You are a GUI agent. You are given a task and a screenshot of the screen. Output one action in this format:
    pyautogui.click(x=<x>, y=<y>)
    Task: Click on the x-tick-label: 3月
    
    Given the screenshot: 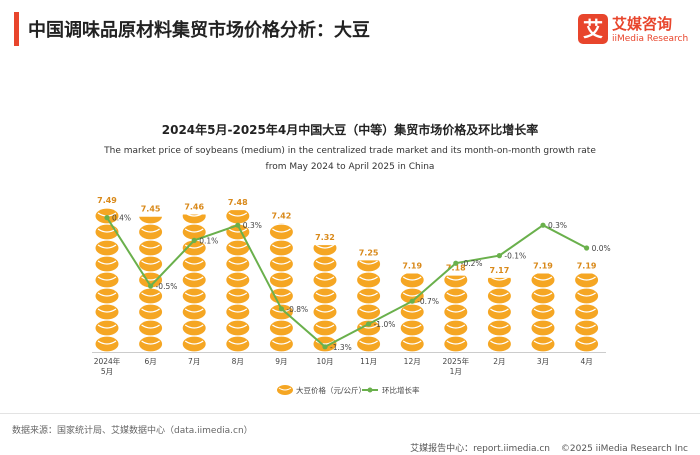 What is the action you would take?
    pyautogui.click(x=543, y=361)
    